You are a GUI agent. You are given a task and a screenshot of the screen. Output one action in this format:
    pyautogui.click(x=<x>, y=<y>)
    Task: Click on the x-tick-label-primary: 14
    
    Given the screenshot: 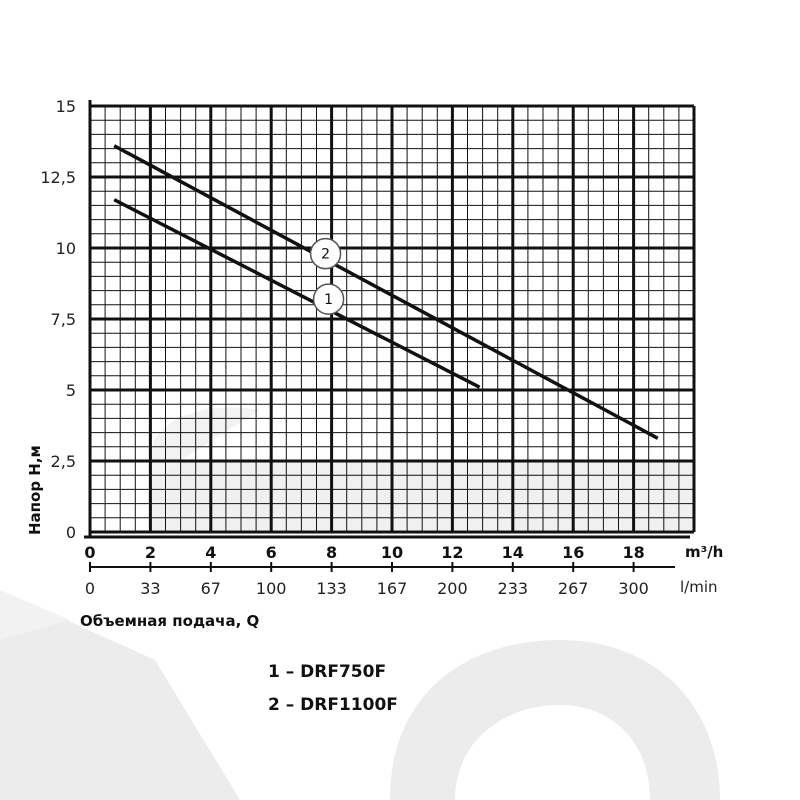 What is the action you would take?
    pyautogui.click(x=513, y=552)
    